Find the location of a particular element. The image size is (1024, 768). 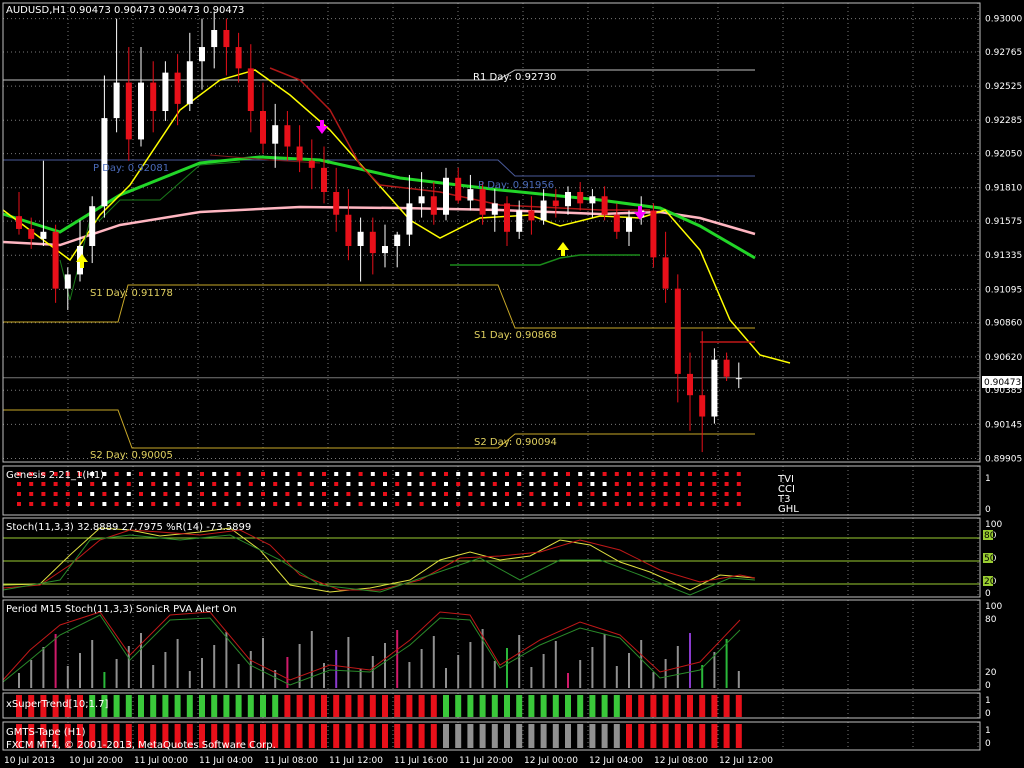

gmts-title: GMTS-Tape (H1) is located at coordinates (46, 732).